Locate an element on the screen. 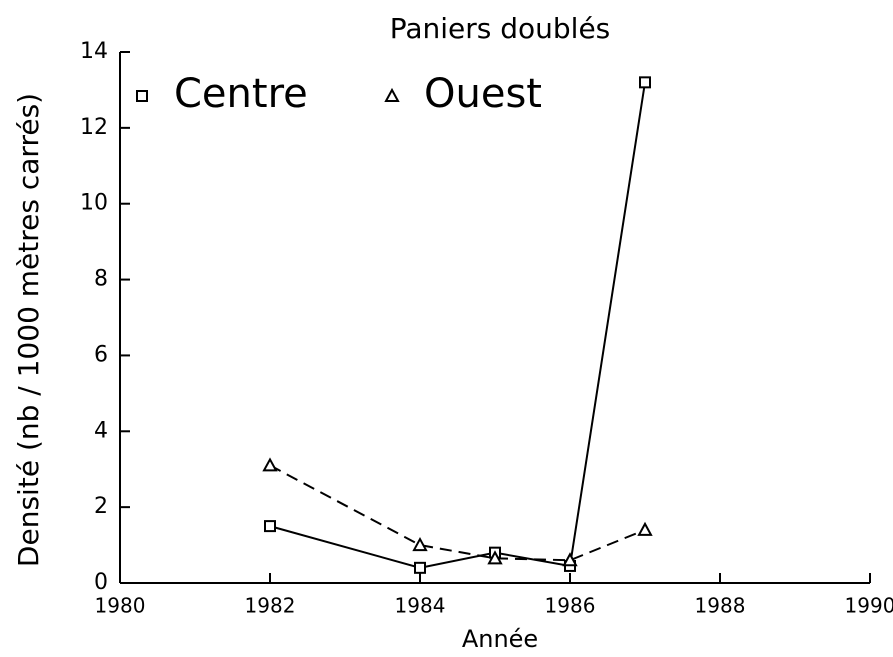 Image resolution: width=893 pixels, height=657 pixels. chart-title: Paniers doublés is located at coordinates (500, 28).